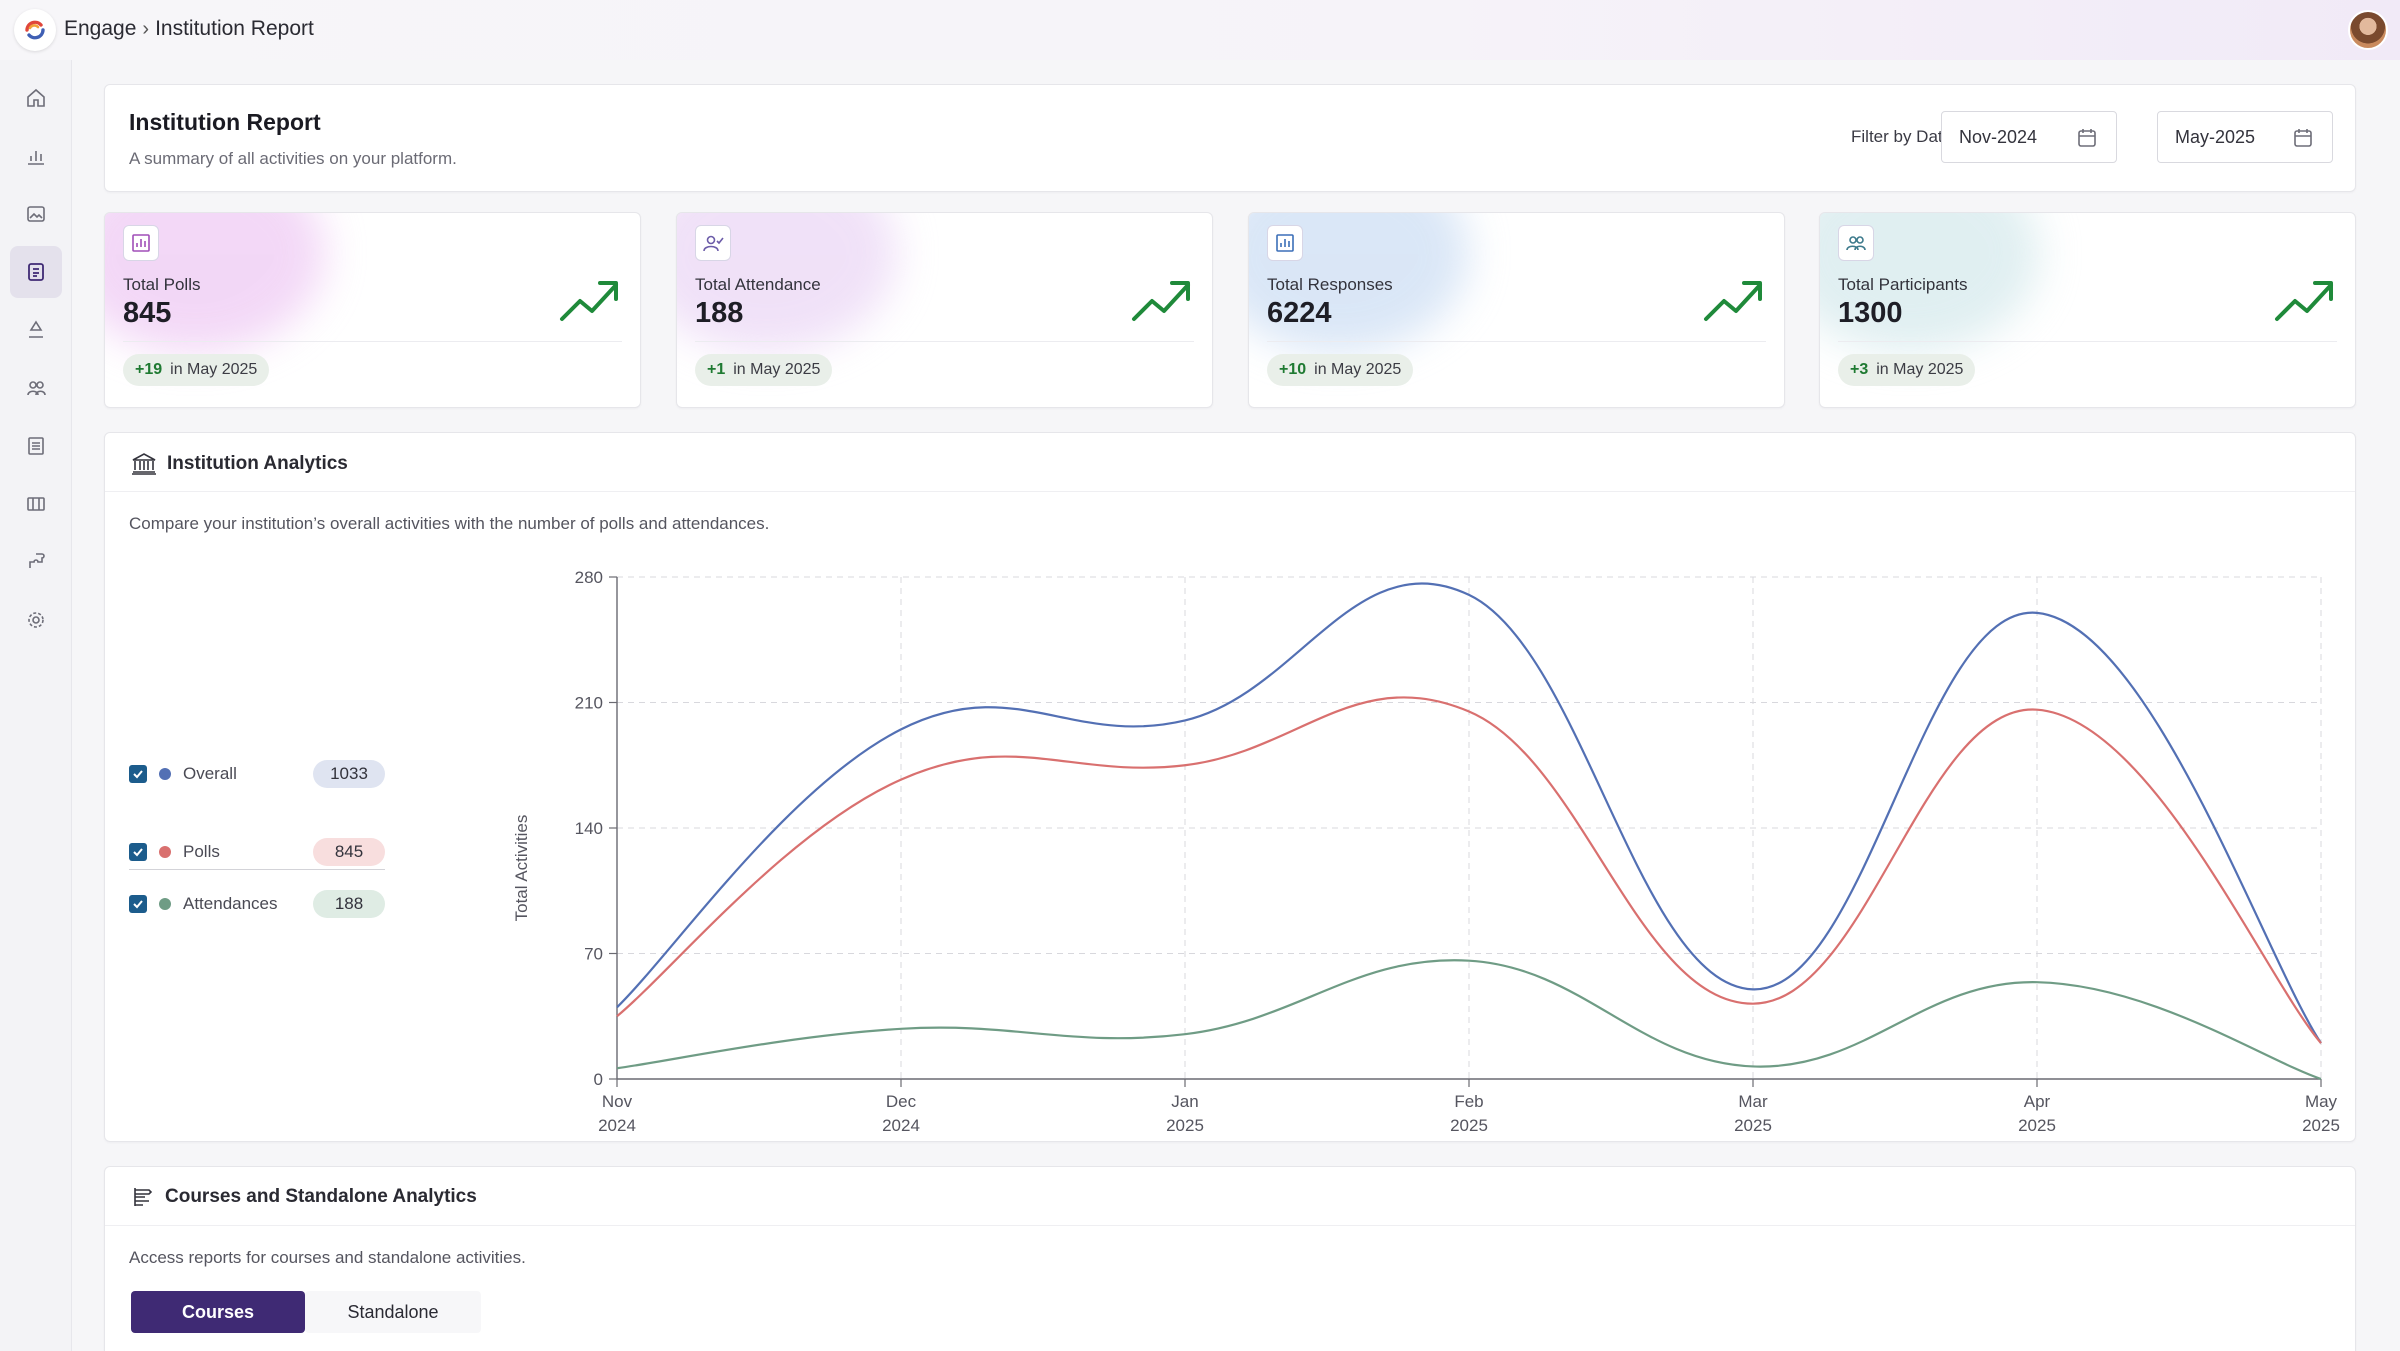 Image resolution: width=2400 pixels, height=1351 pixels. What do you see at coordinates (589, 577) in the screenshot?
I see `y-tick-label: 280` at bounding box center [589, 577].